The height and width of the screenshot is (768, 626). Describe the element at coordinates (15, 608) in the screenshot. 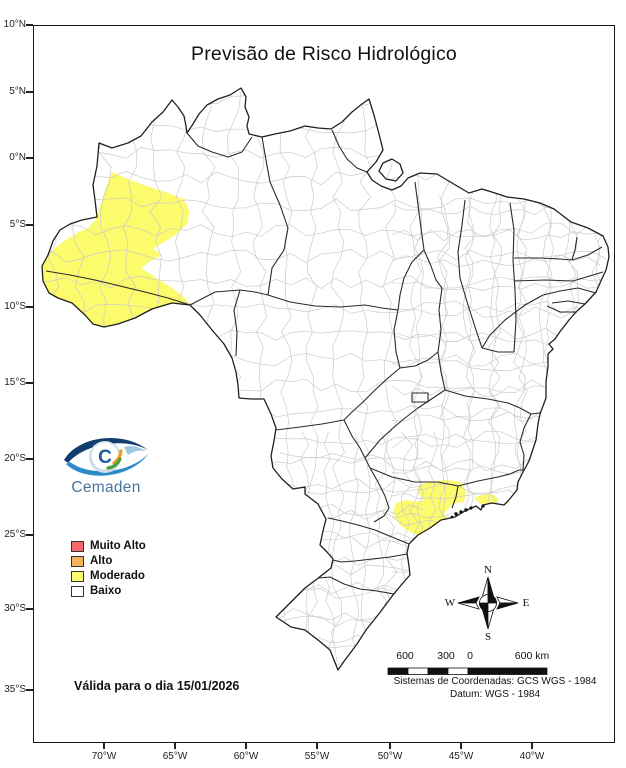

I see `lat-label: 30°S` at that location.